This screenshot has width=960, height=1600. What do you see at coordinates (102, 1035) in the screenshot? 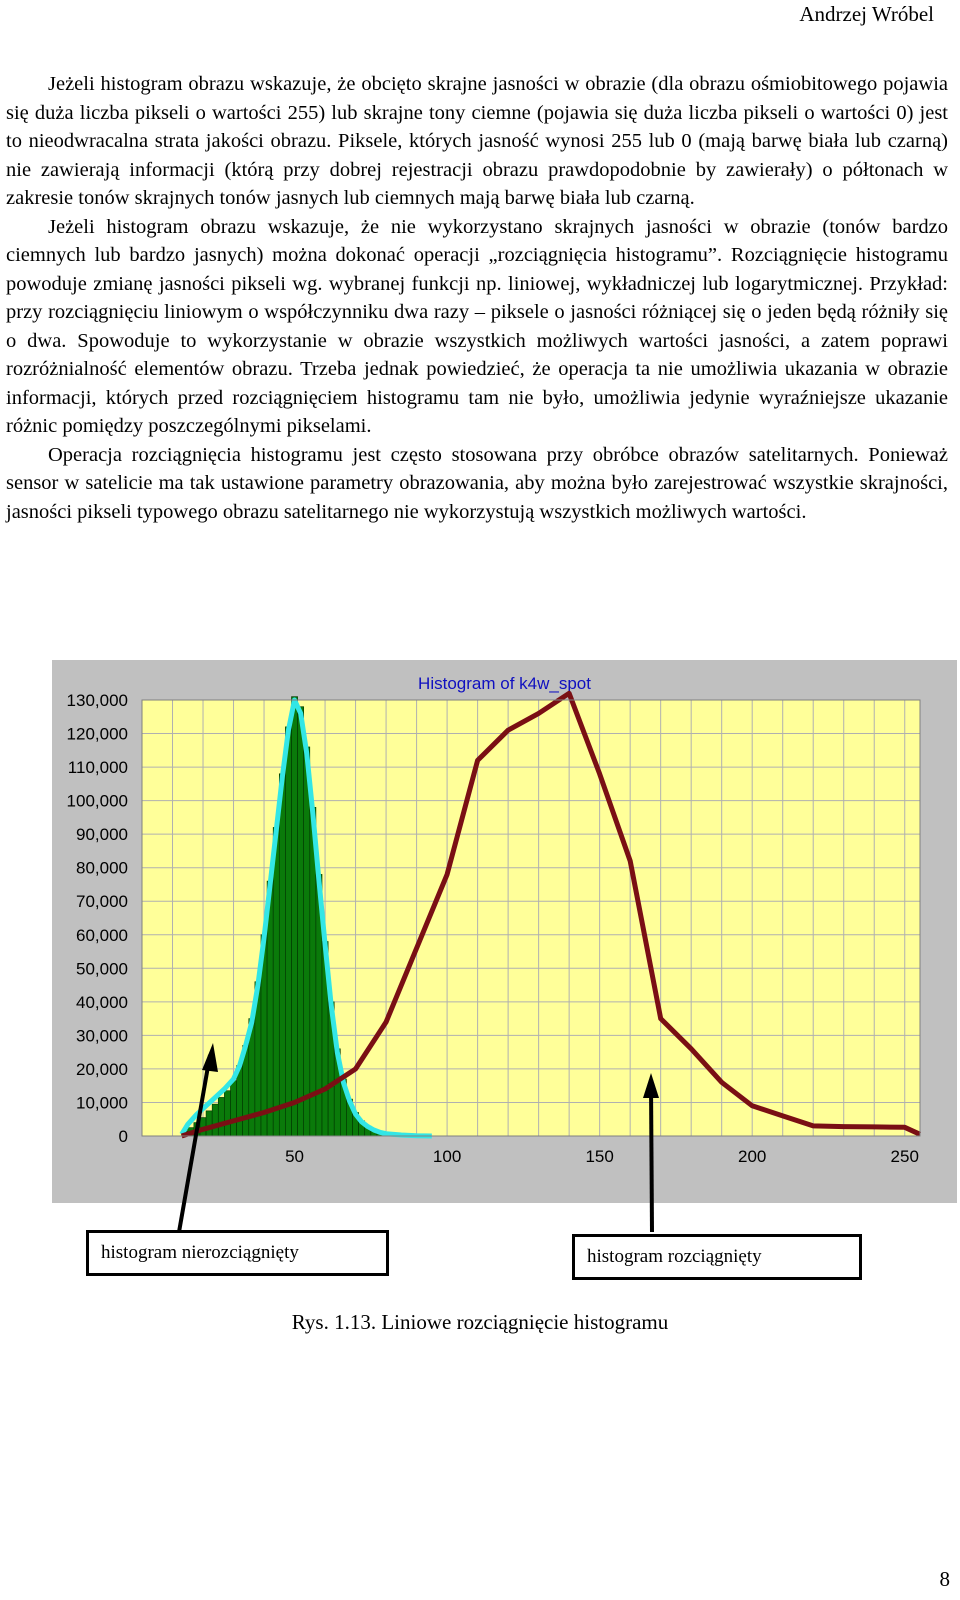
I see `y-tick-label: 30,000` at bounding box center [102, 1035].